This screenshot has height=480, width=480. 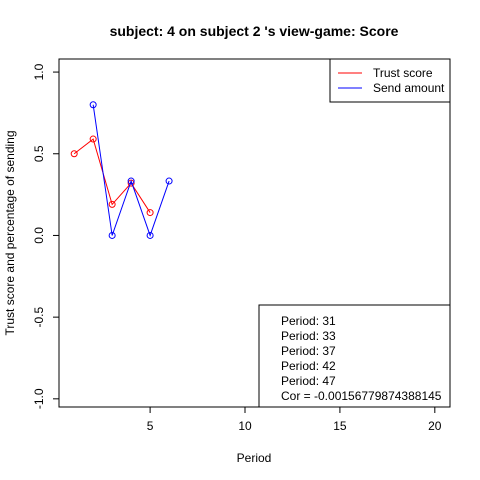 I want to click on series-layer, so click(x=121, y=170).